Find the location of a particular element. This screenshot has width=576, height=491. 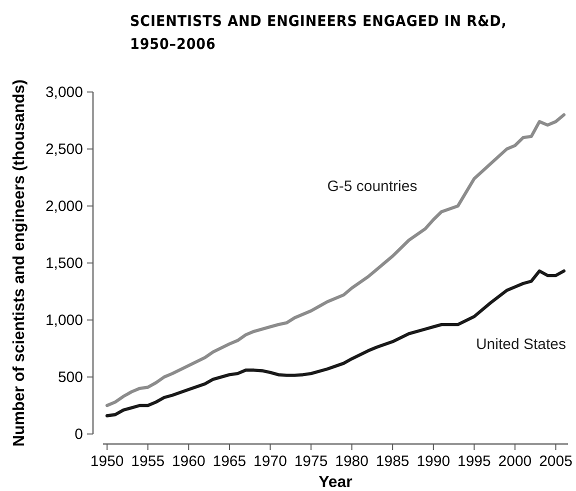

x-tick-label: 1960 is located at coordinates (189, 461).